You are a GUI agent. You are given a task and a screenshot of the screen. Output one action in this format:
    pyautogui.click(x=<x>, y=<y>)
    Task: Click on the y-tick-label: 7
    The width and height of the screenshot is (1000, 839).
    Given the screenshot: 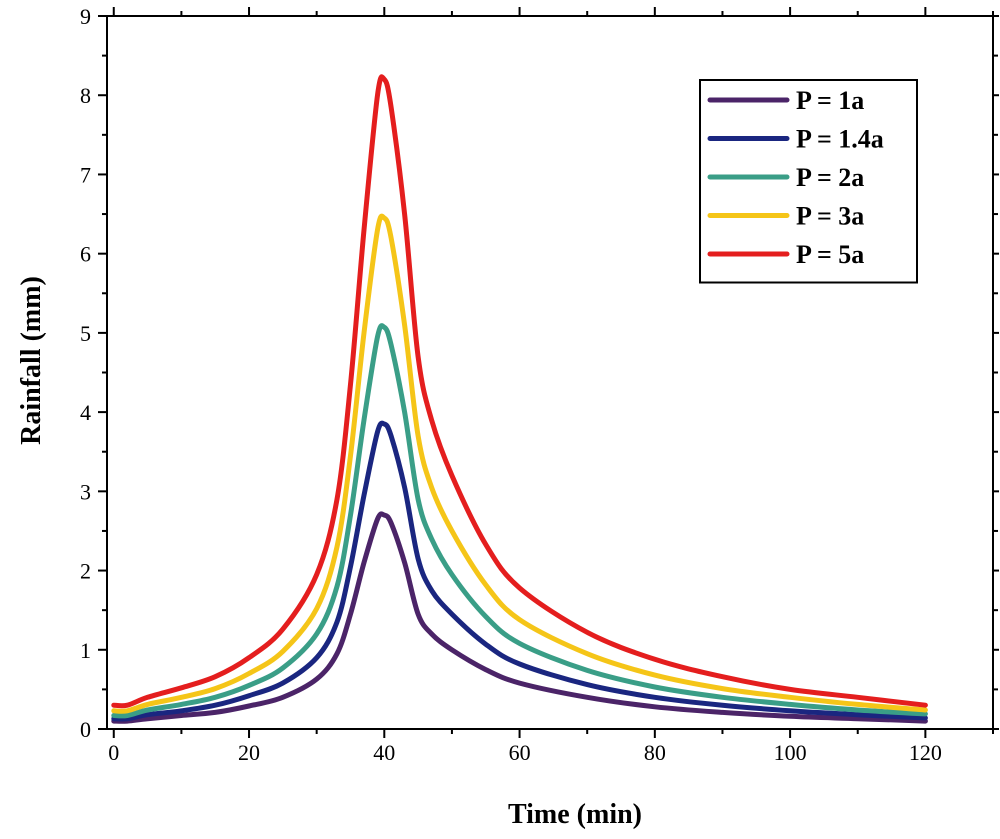 What is the action you would take?
    pyautogui.click(x=85, y=174)
    